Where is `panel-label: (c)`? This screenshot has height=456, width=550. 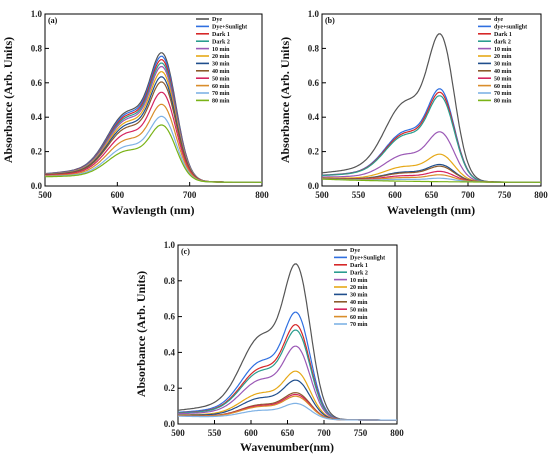 panel-label: (c) is located at coordinates (185, 251).